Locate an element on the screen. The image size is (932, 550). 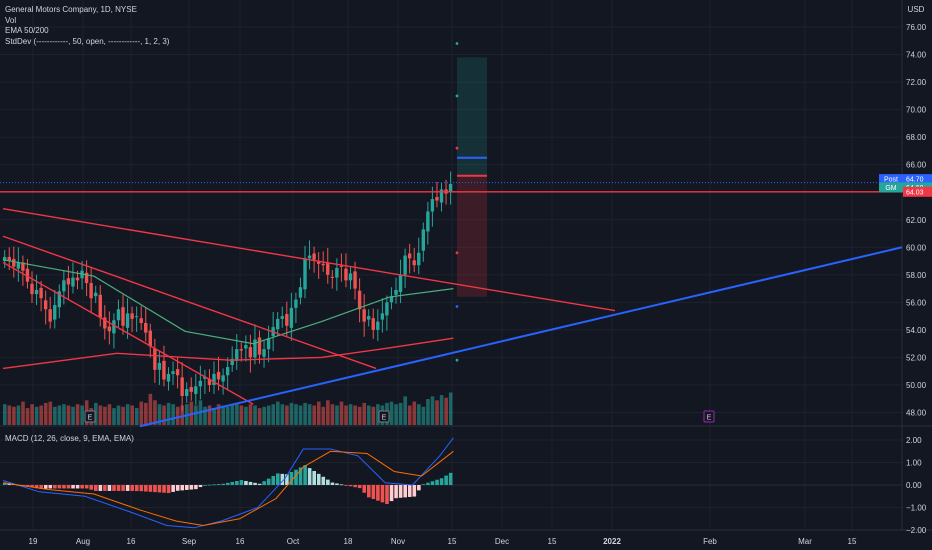
symbol-title: General Motors Company, 1D, NYSE is located at coordinates (71, 9).